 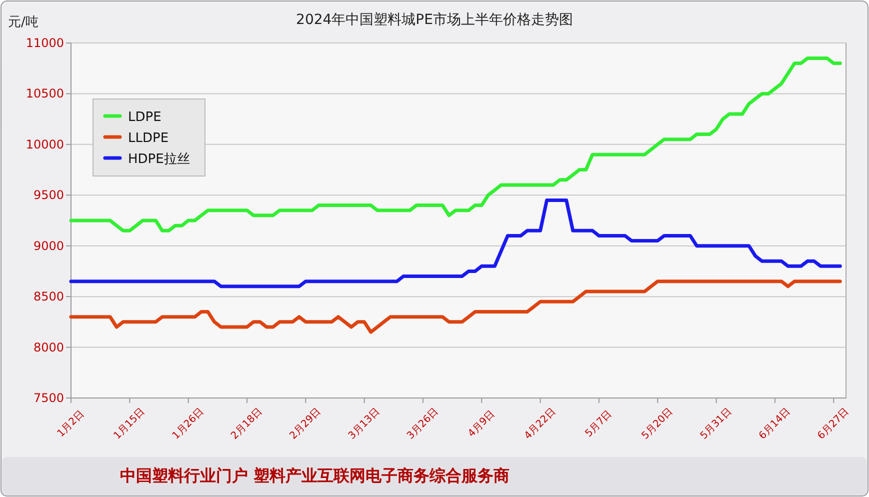 What do you see at coordinates (130, 424) in the screenshot?
I see `x-tick-label: 1月15日` at bounding box center [130, 424].